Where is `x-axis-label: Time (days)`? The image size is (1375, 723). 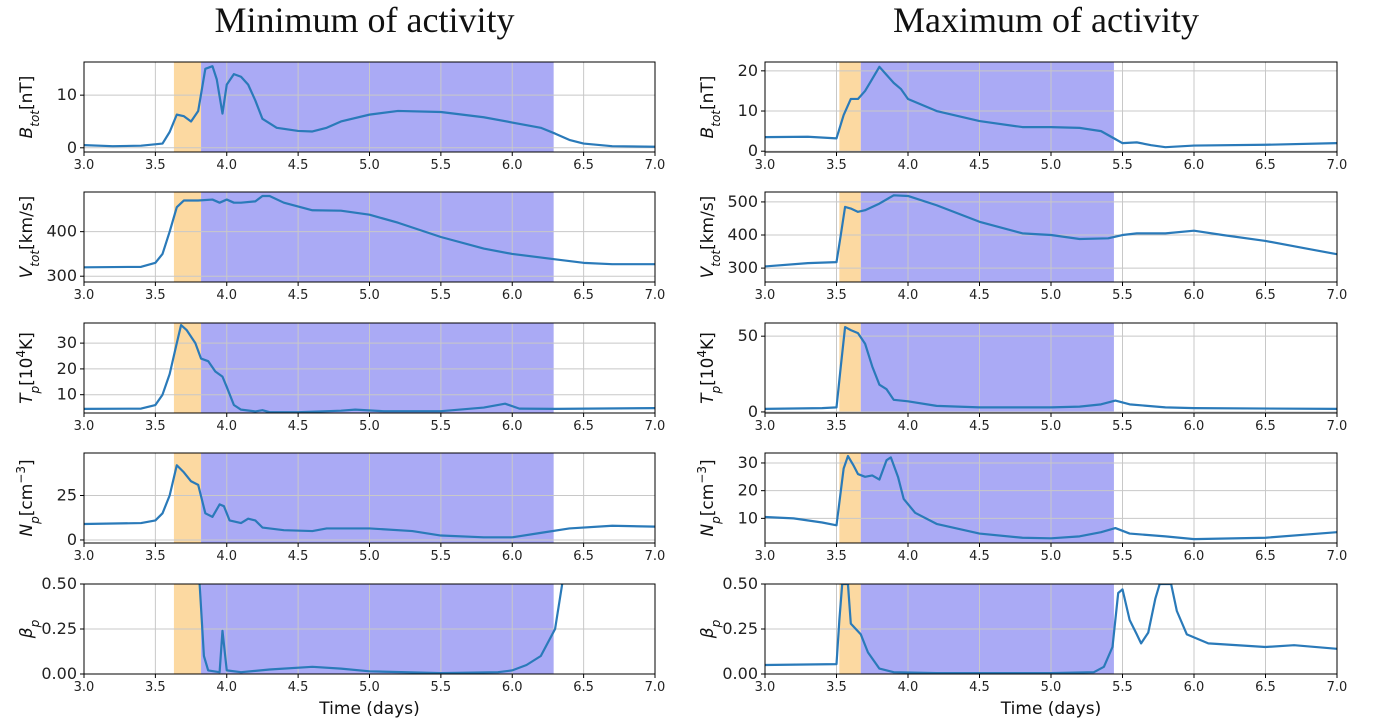
x-axis-label: Time (days) is located at coordinates (368, 709).